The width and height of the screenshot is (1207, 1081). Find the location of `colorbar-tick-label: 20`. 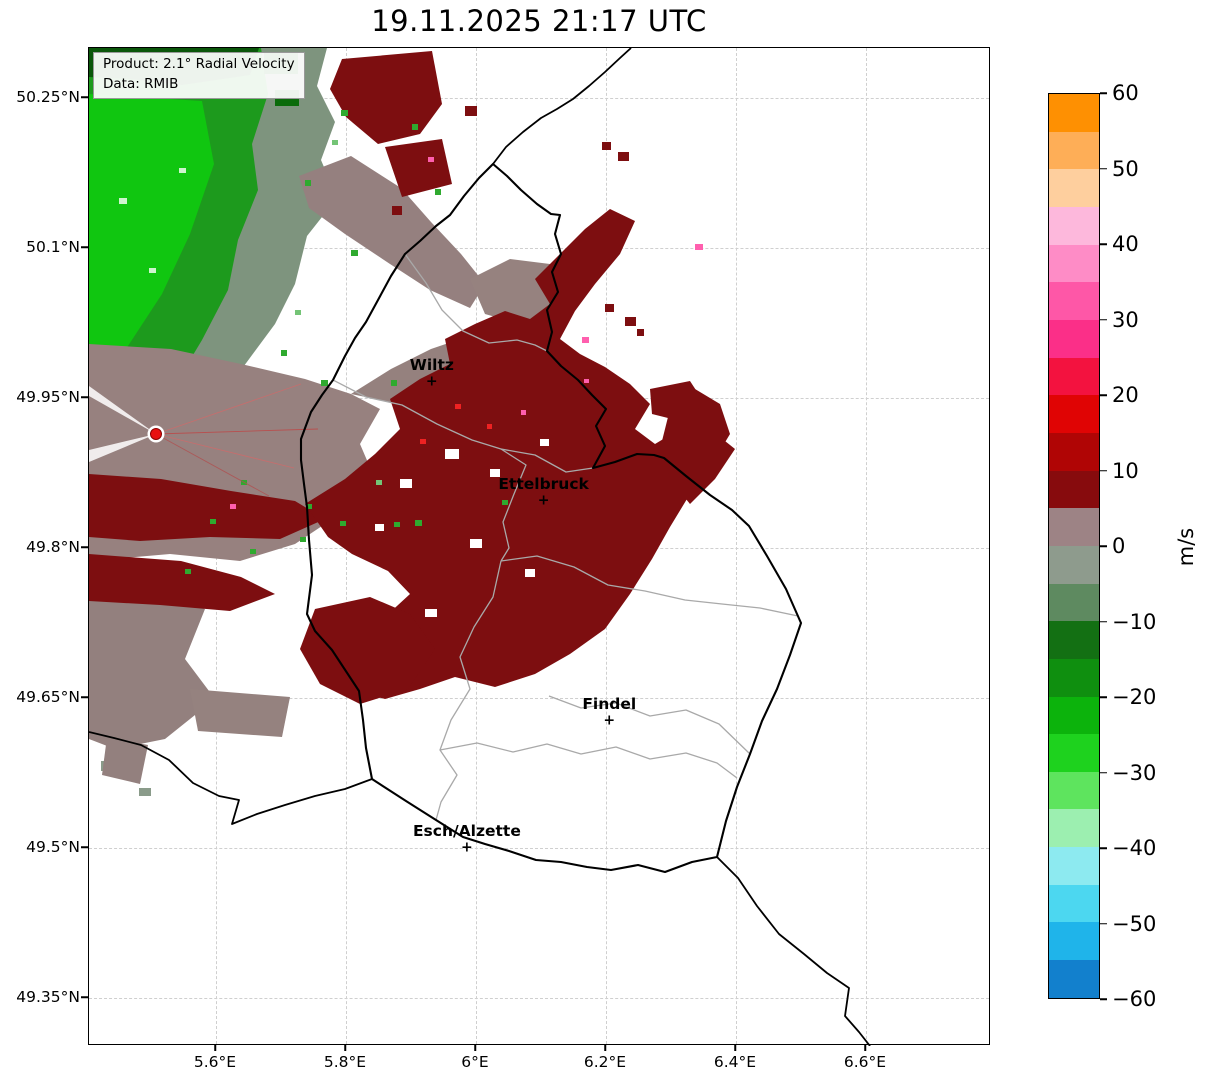

colorbar-tick-label: 20 is located at coordinates (1125, 395).